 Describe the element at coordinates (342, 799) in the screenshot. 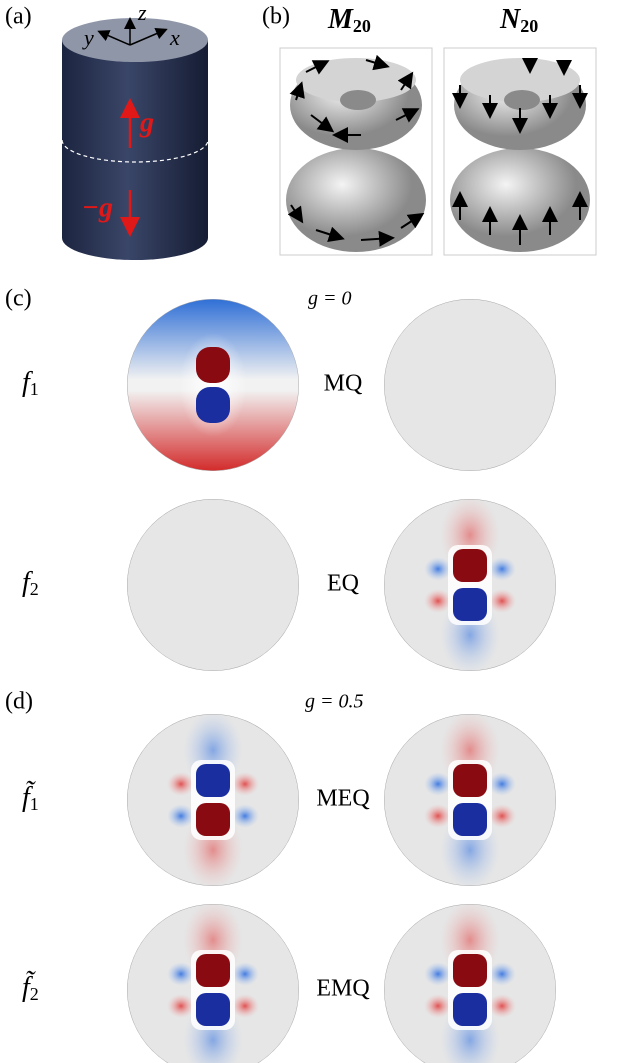

I see `mode-type: MEQ` at that location.